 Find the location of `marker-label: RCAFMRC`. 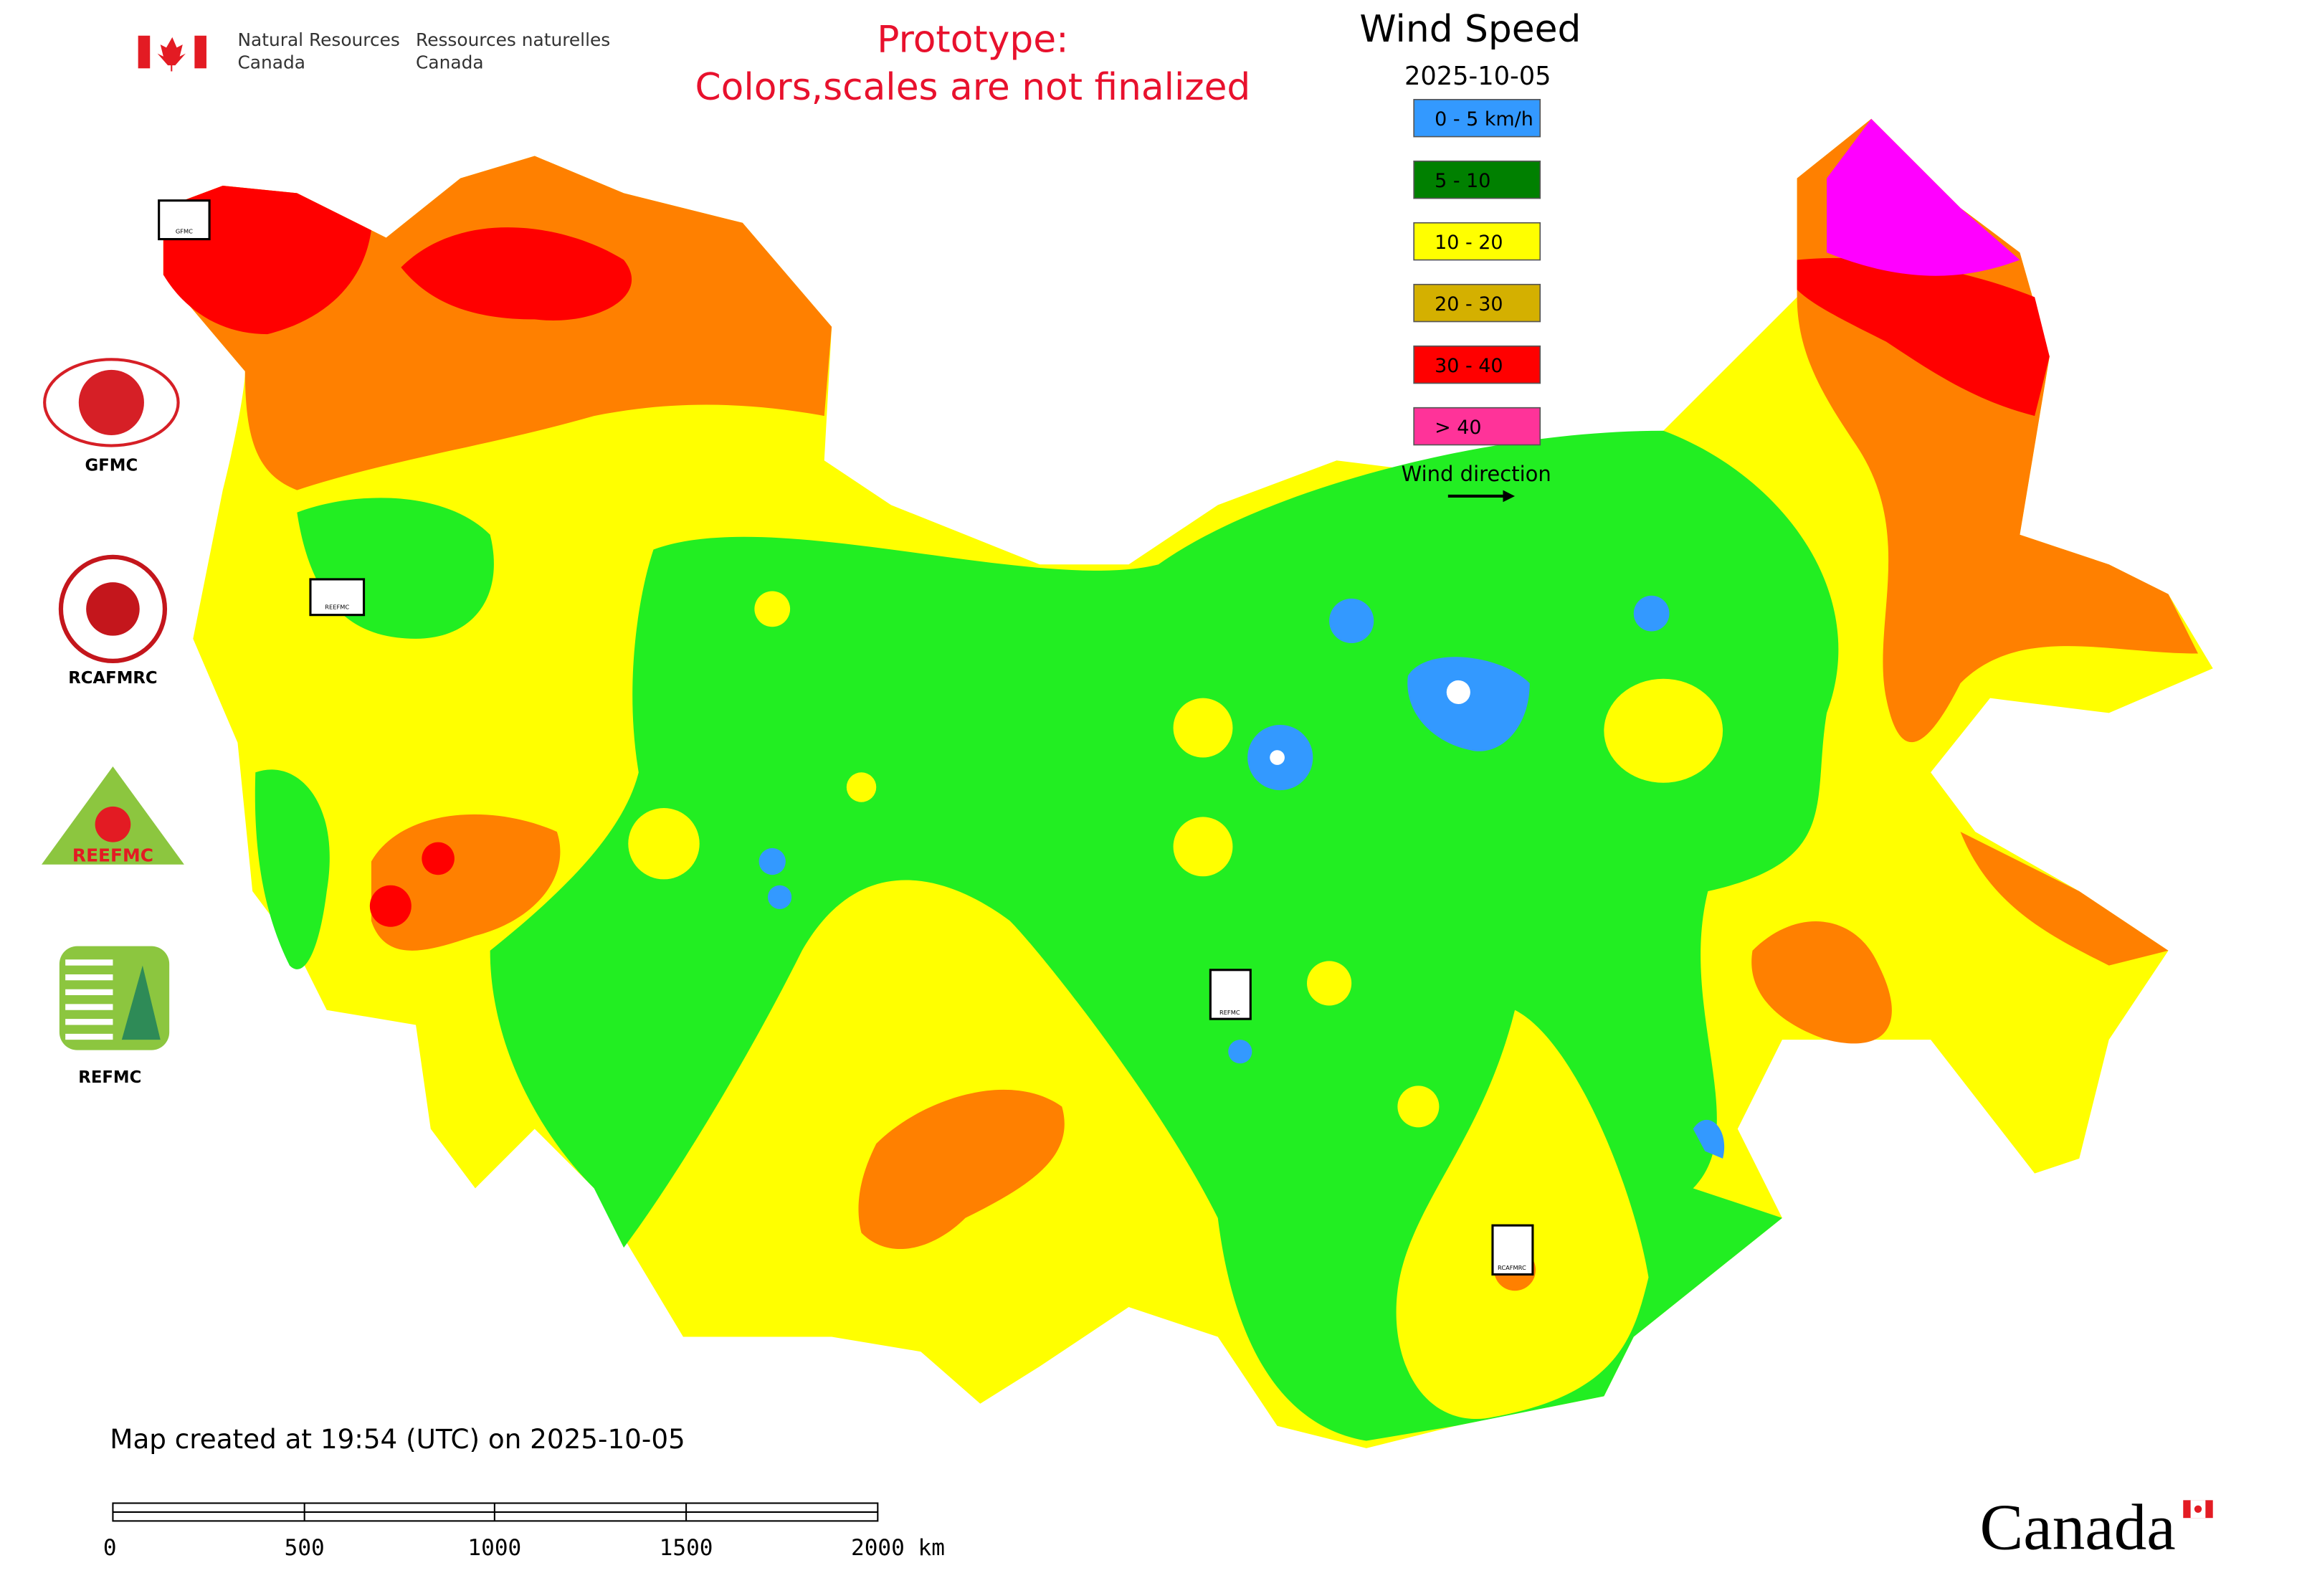

marker-label: RCAFMRC is located at coordinates (1512, 1267).